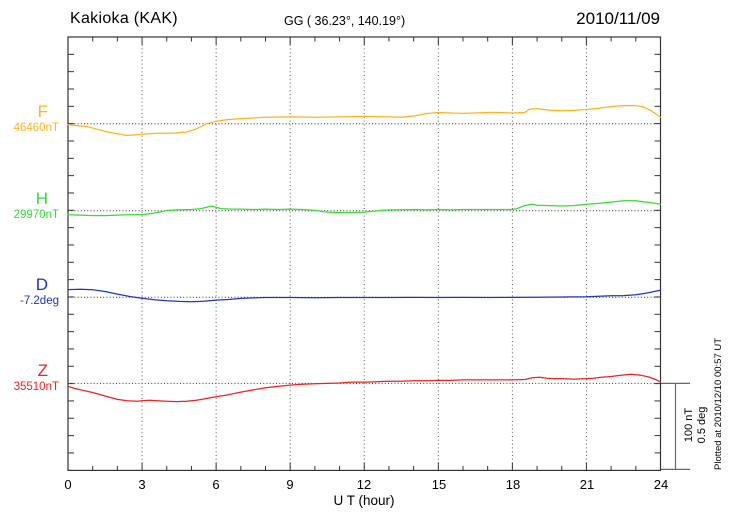  What do you see at coordinates (364, 295) in the screenshot?
I see `trace-D` at bounding box center [364, 295].